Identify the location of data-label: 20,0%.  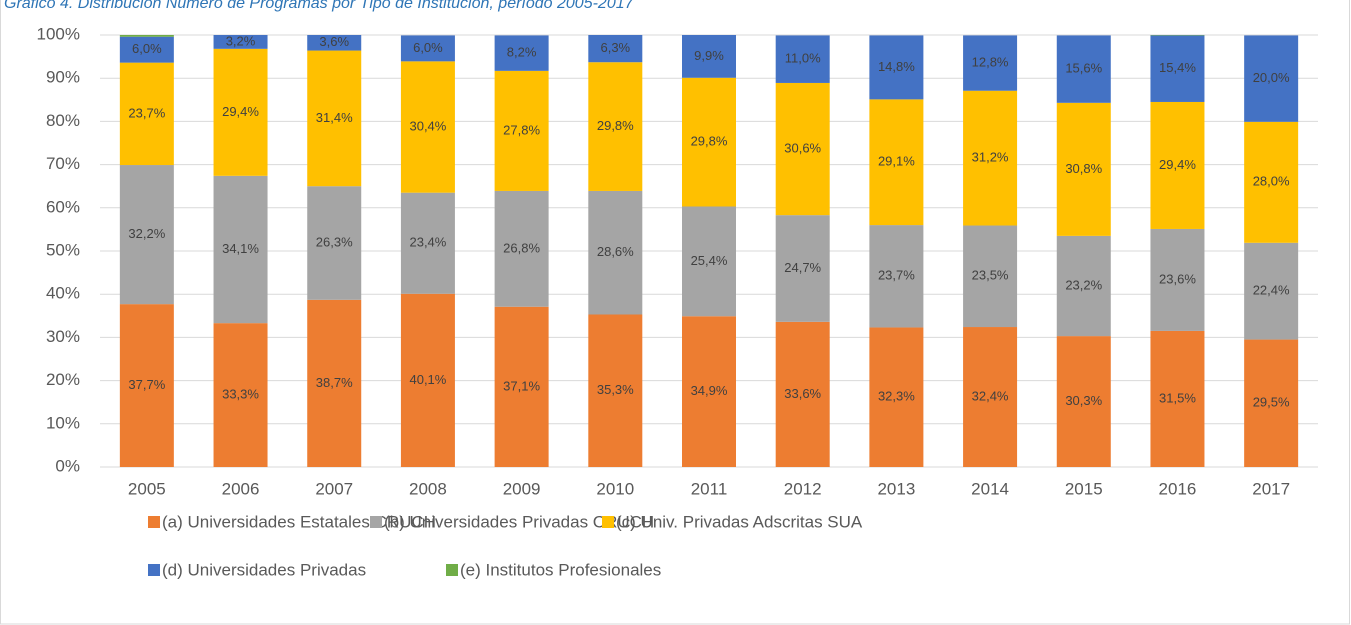
(1271, 77).